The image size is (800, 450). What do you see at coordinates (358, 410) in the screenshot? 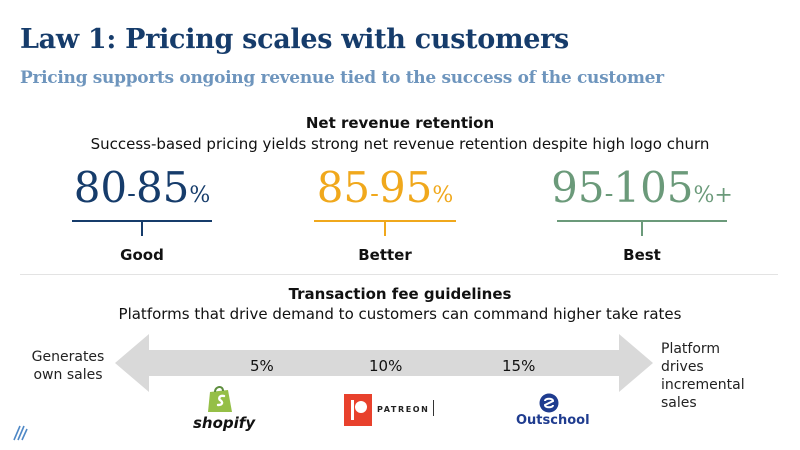
I see `patreon-icon` at bounding box center [358, 410].